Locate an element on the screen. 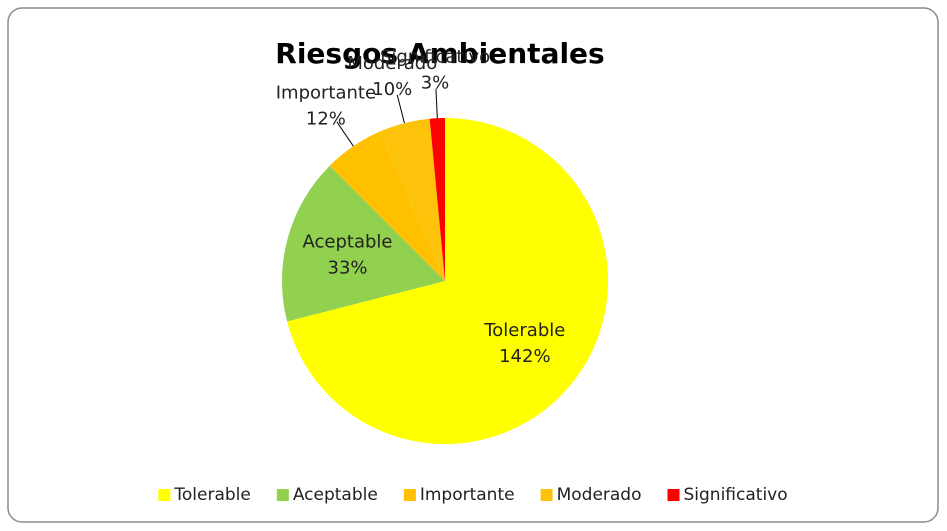 The width and height of the screenshot is (947, 531). label-value: 12% is located at coordinates (326, 119).